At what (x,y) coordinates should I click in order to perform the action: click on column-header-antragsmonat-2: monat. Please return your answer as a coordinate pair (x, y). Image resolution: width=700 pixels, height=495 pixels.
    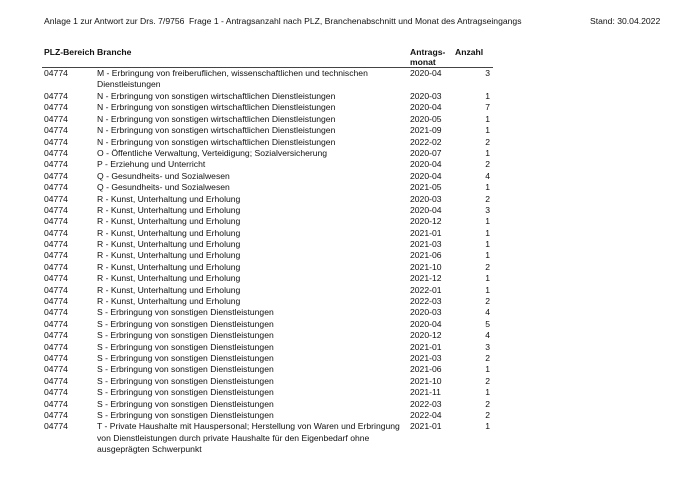
    Looking at the image, I should click on (423, 62).